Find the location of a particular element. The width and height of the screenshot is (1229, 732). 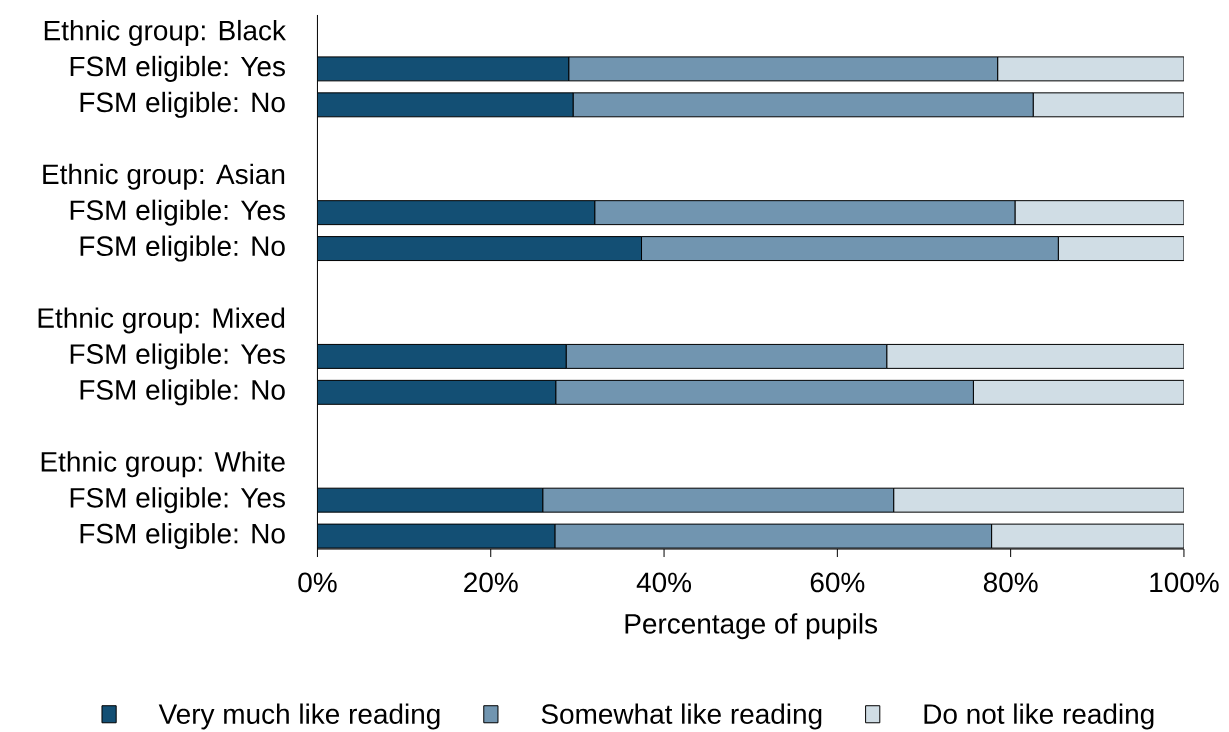

x-tick-label: 100% is located at coordinates (1184, 582).